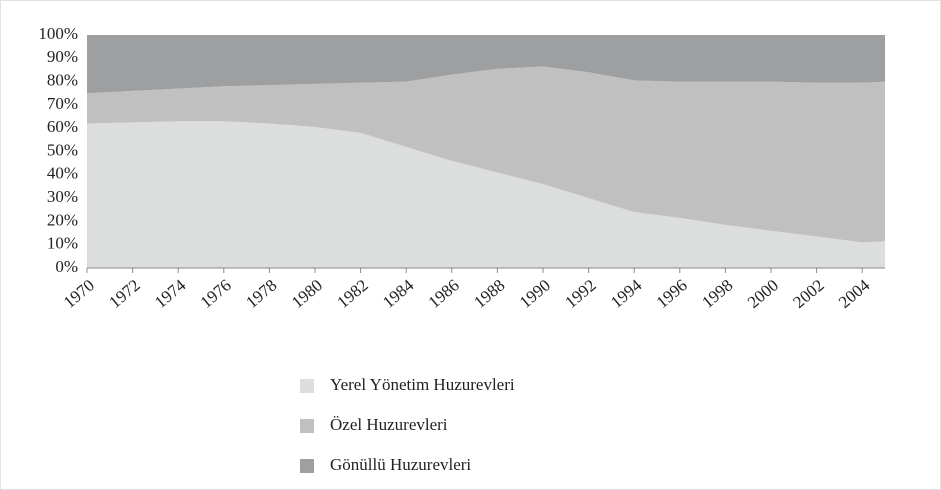 The height and width of the screenshot is (490, 941). What do you see at coordinates (400, 464) in the screenshot?
I see `legend-label: Gönüllü Huzurevleri` at bounding box center [400, 464].